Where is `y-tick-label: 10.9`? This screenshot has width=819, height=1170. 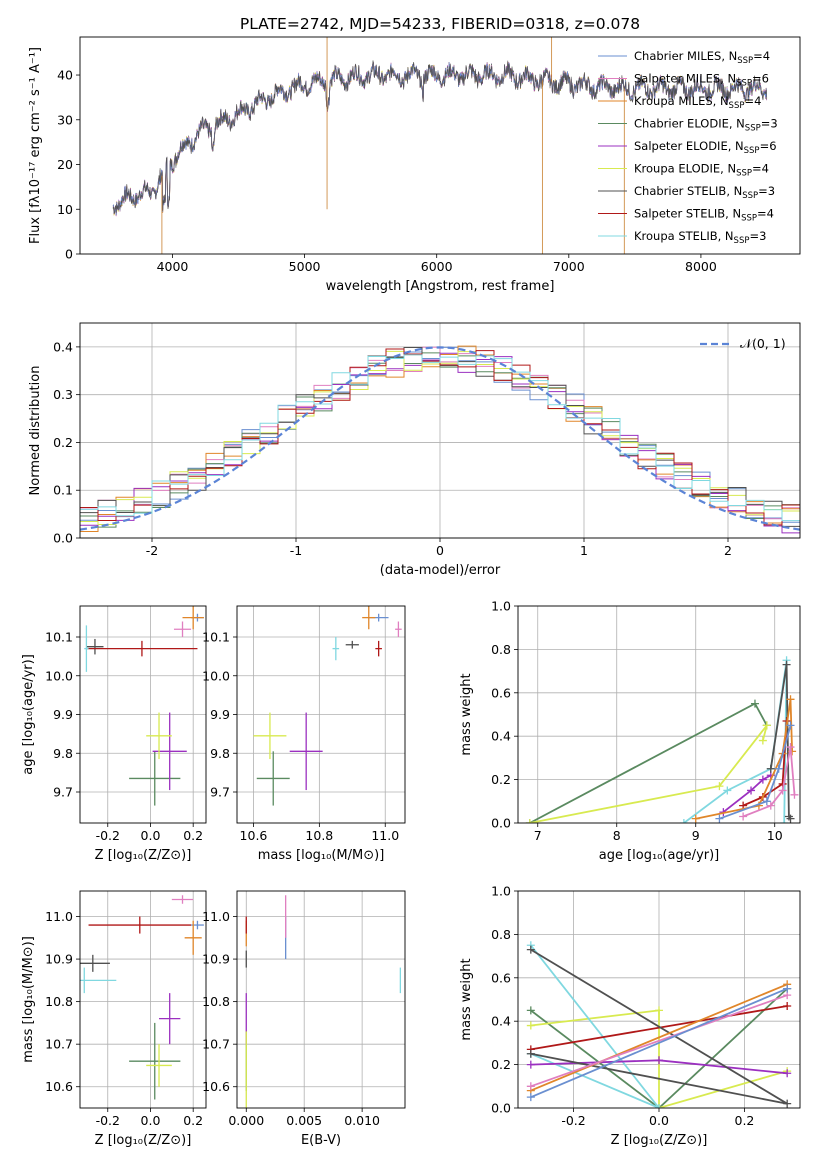
y-tick-label: 10.9 is located at coordinates (59, 959).